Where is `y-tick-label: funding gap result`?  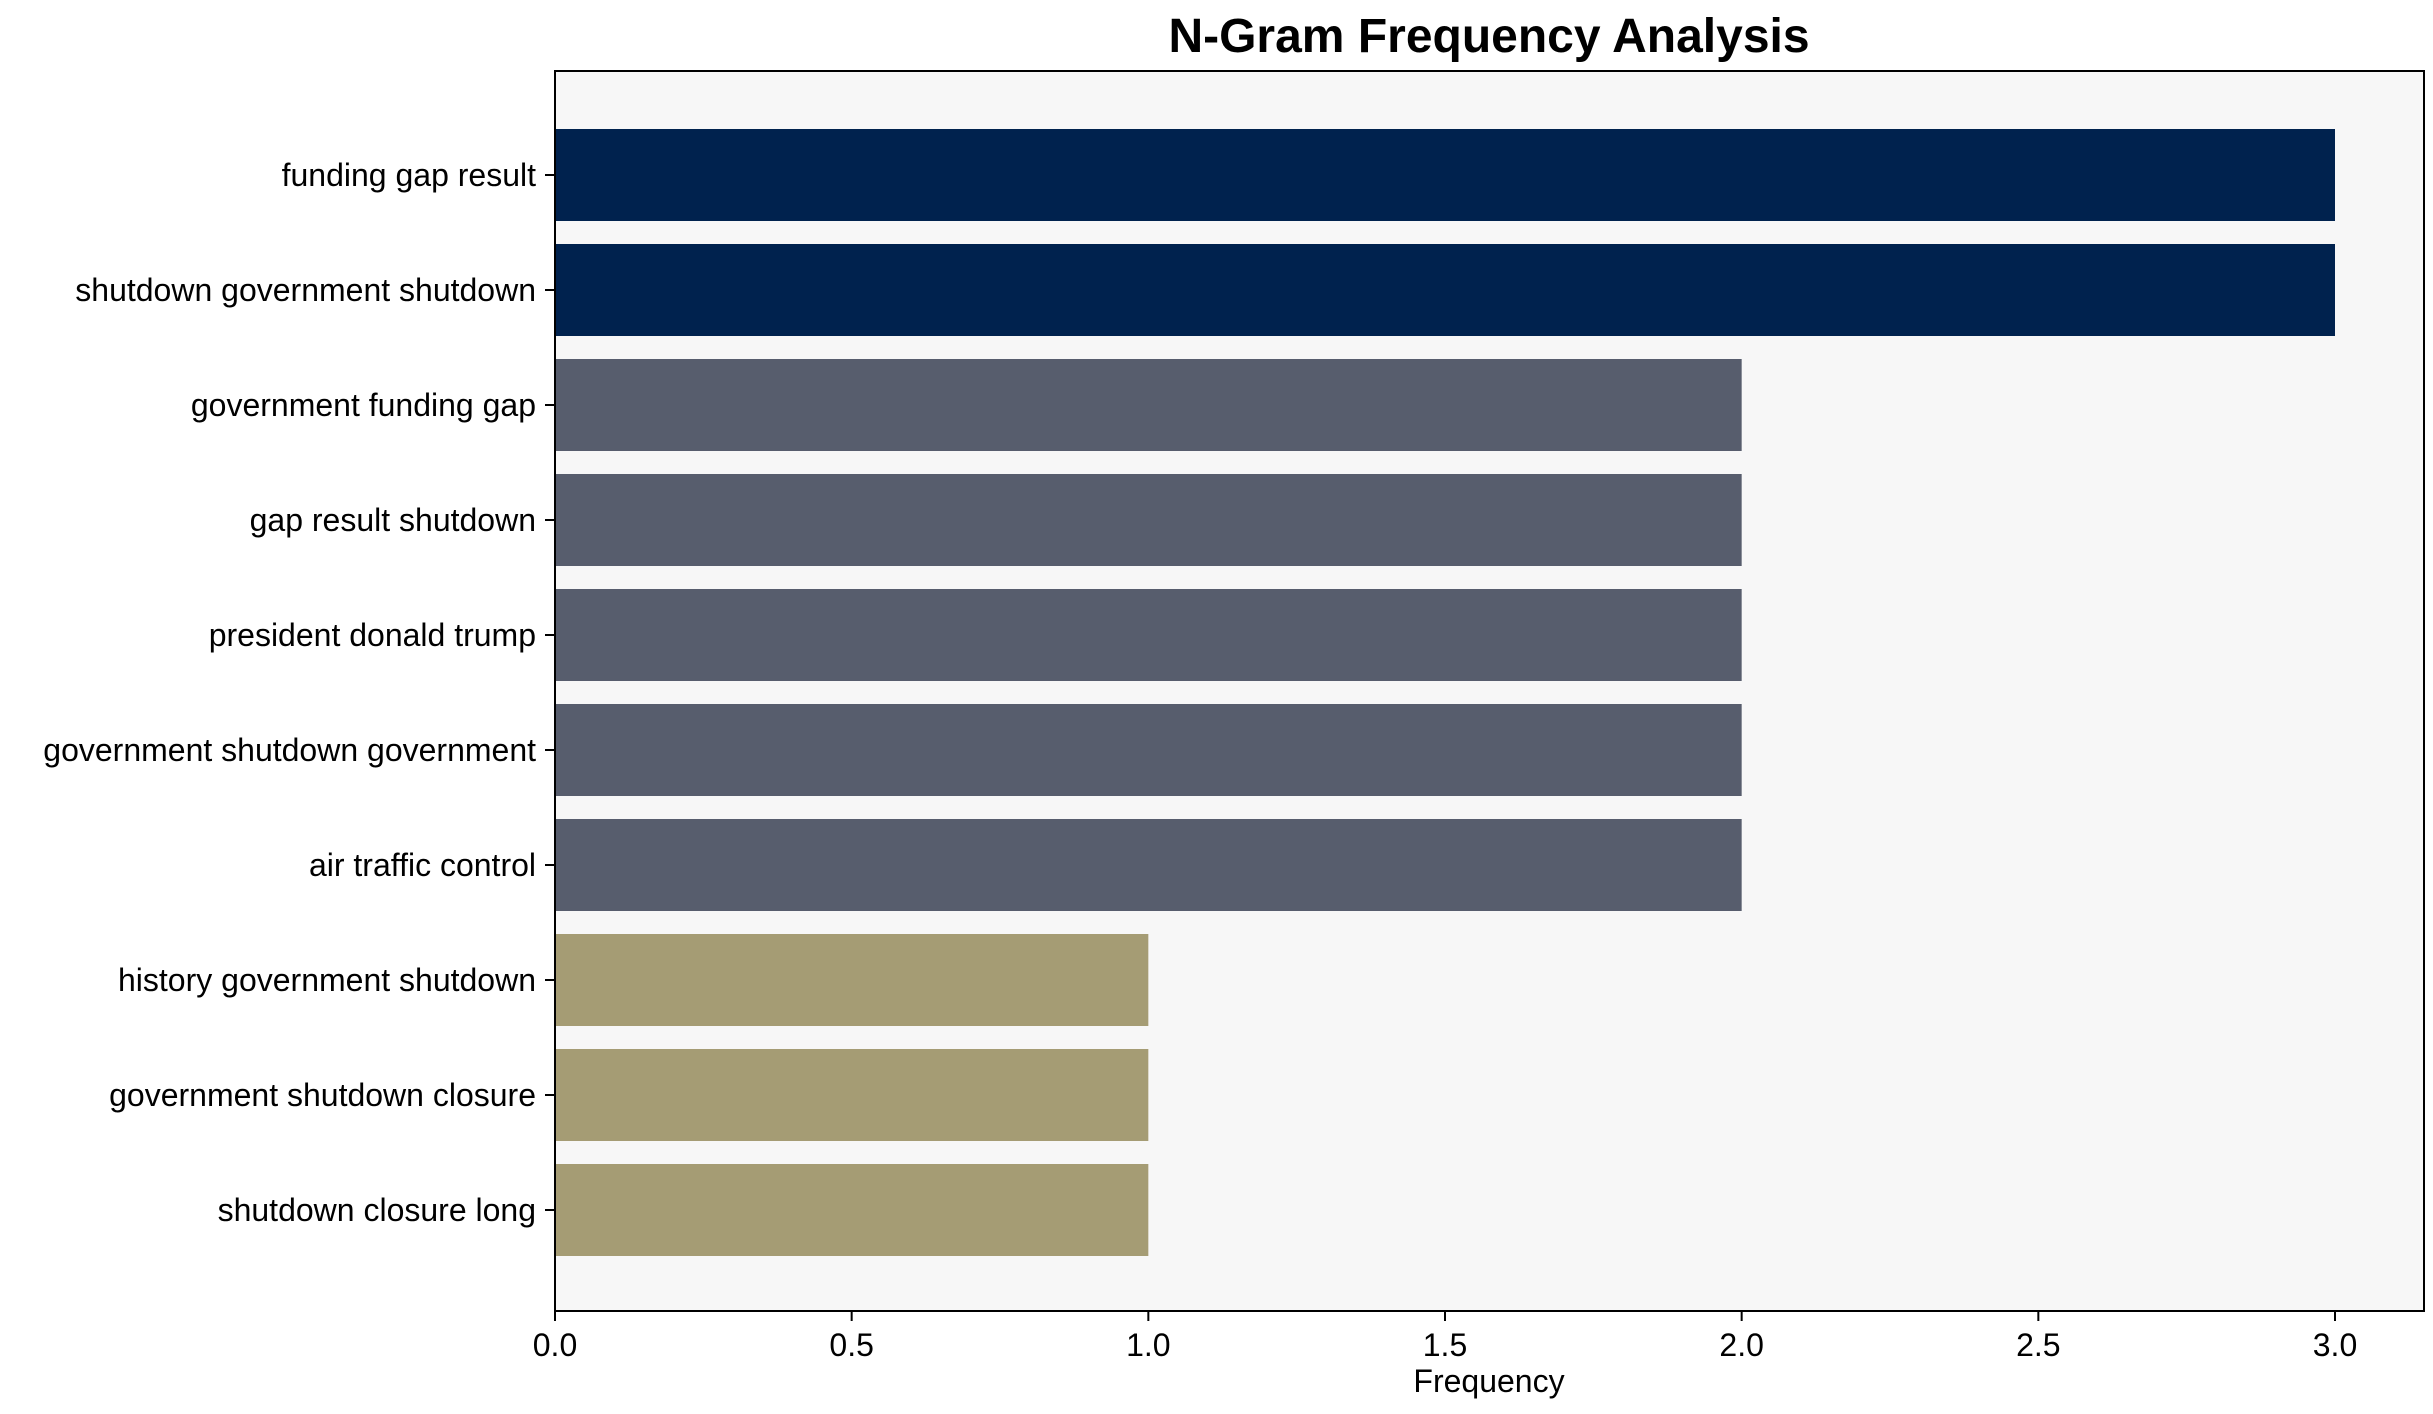 y-tick-label: funding gap result is located at coordinates (409, 175).